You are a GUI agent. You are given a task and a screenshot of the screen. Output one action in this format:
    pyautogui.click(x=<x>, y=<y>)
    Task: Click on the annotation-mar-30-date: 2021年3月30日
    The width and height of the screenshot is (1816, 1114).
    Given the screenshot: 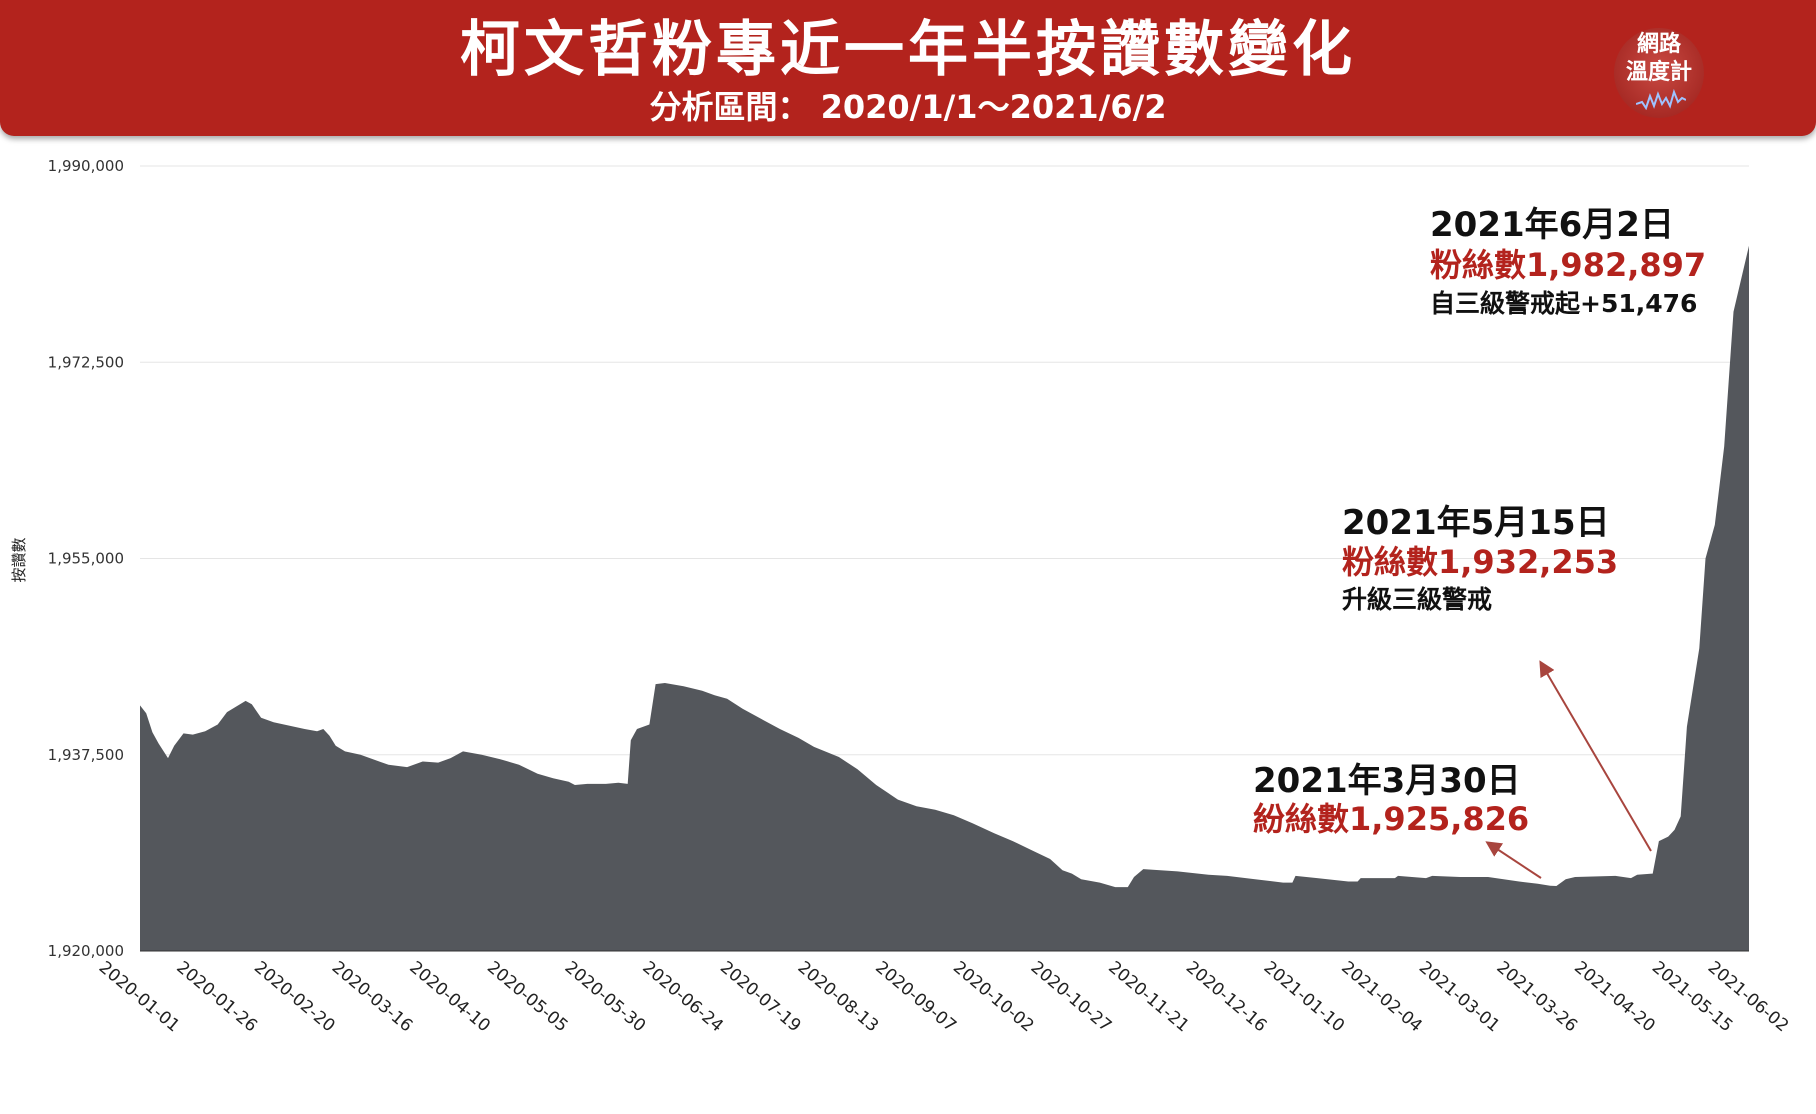 What is the action you would take?
    pyautogui.click(x=1387, y=781)
    